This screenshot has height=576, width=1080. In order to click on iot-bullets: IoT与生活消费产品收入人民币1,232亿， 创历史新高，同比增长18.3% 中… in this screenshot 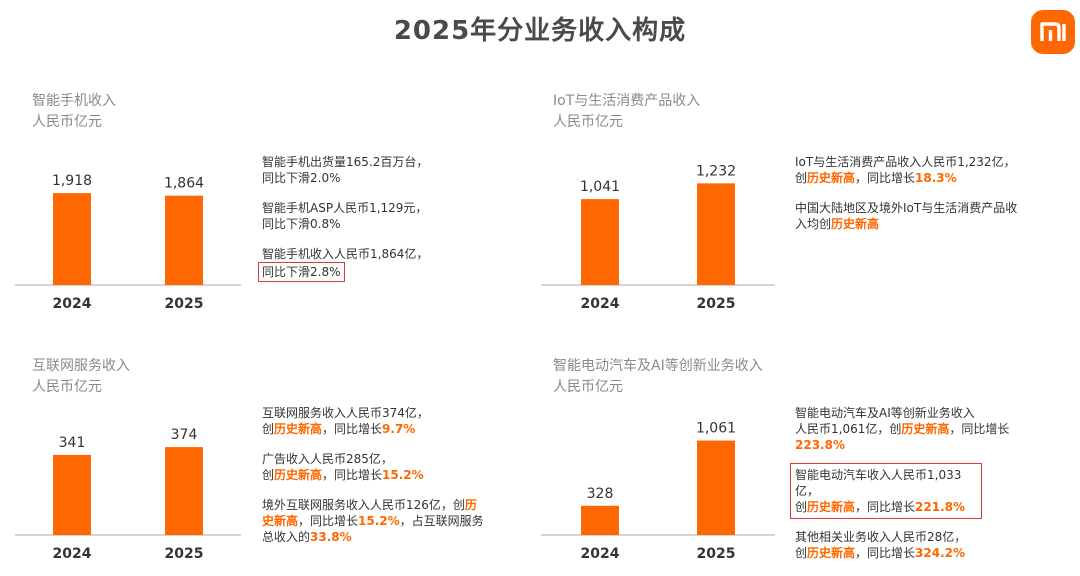, I will do `click(925, 200)`.